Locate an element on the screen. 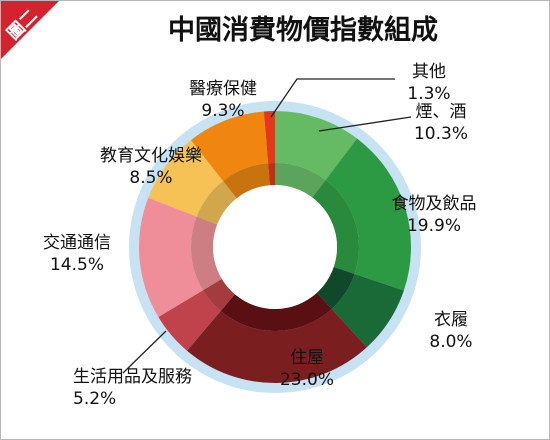 This screenshot has width=550, height=440. slice-4-category-label: 住屋 is located at coordinates (307, 358).